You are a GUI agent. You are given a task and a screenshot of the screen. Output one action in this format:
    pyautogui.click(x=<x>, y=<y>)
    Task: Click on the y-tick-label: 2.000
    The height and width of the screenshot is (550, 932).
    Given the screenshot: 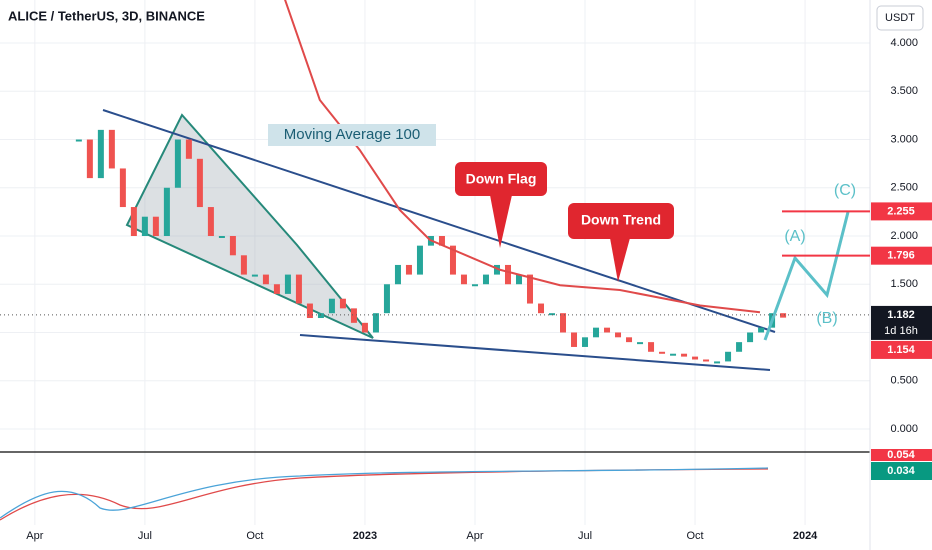 What is the action you would take?
    pyautogui.click(x=904, y=236)
    